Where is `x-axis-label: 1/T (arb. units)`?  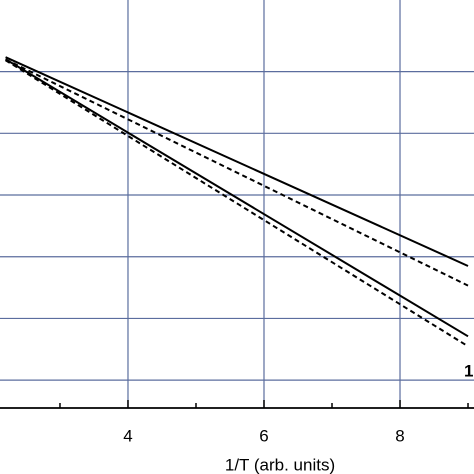 x-axis-label: 1/T (arb. units) is located at coordinates (280, 464).